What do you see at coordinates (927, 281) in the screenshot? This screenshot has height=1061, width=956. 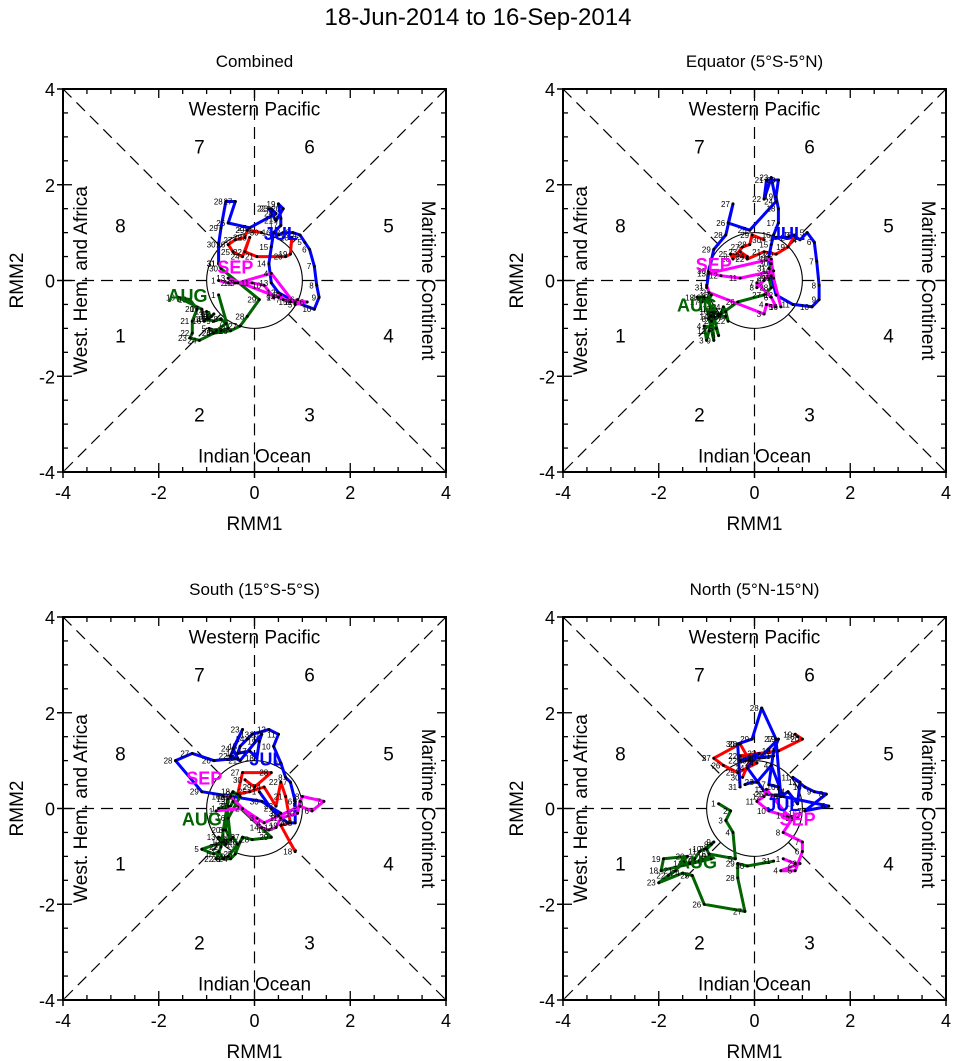 I see `region-label-right: Maritime Continent` at bounding box center [927, 281].